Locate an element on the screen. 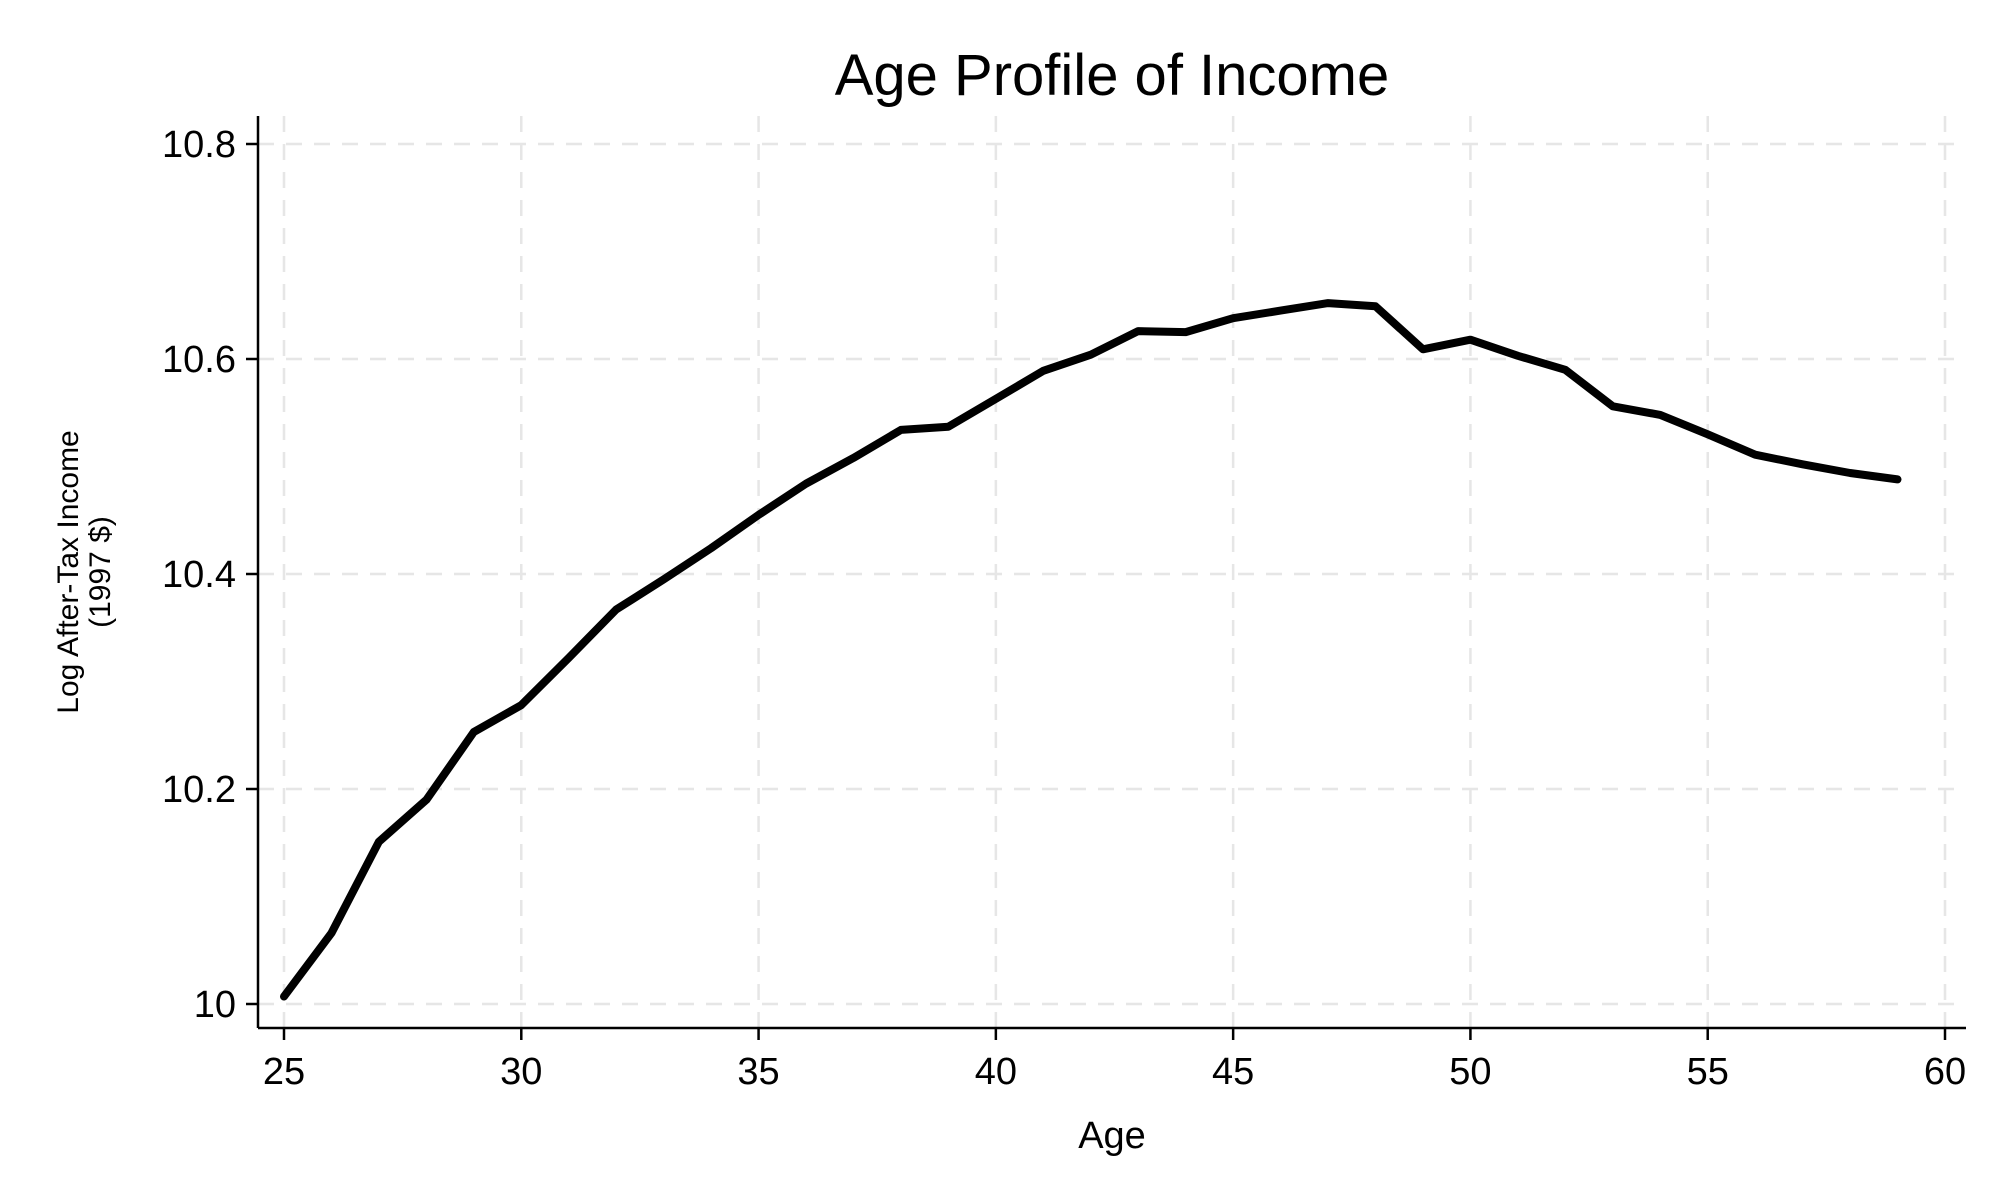  y-tick-label: 10.2 is located at coordinates (199, 790).